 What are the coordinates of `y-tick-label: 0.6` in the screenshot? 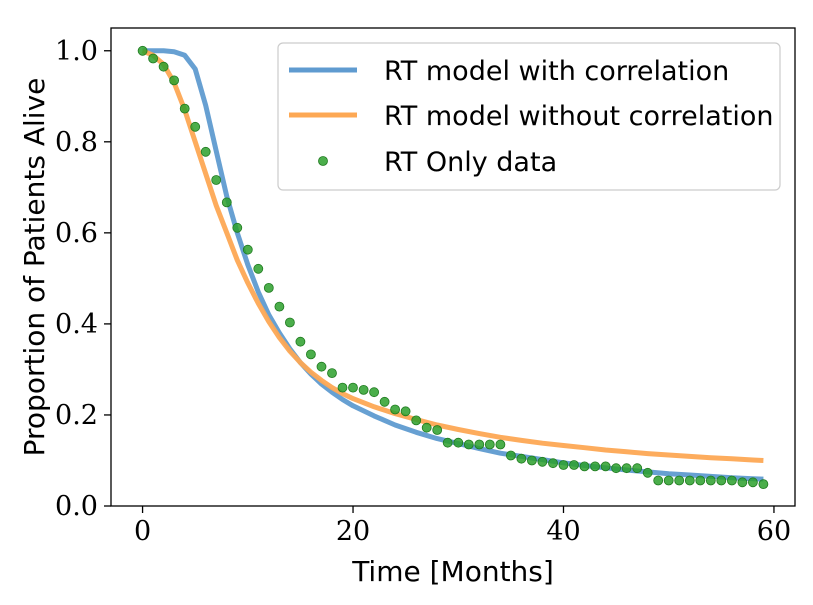 It's located at (76, 233).